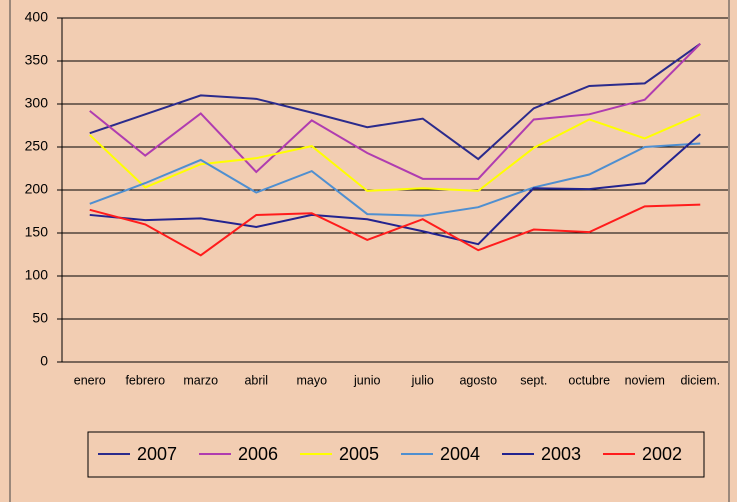  What do you see at coordinates (90, 380) in the screenshot?
I see `x-tick-label: enero` at bounding box center [90, 380].